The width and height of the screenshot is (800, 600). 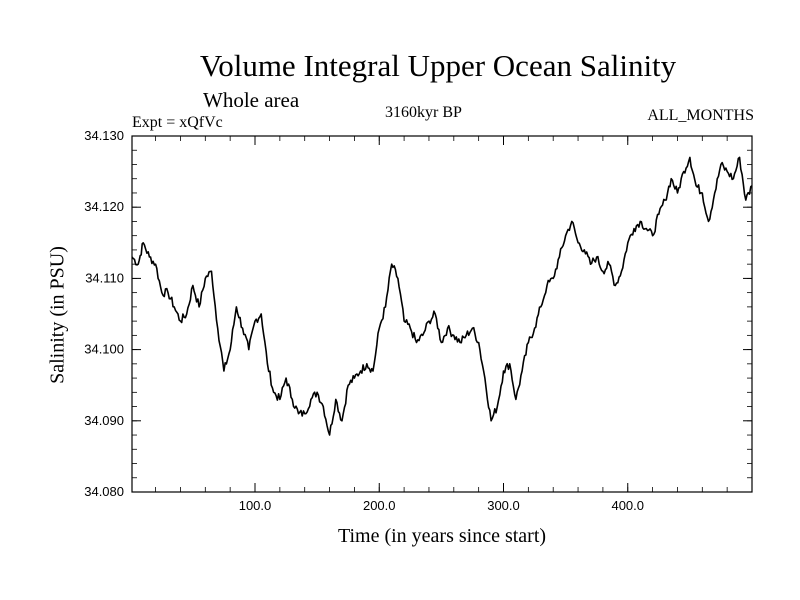 What do you see at coordinates (104, 135) in the screenshot?
I see `y-tick-label: 34.130` at bounding box center [104, 135].